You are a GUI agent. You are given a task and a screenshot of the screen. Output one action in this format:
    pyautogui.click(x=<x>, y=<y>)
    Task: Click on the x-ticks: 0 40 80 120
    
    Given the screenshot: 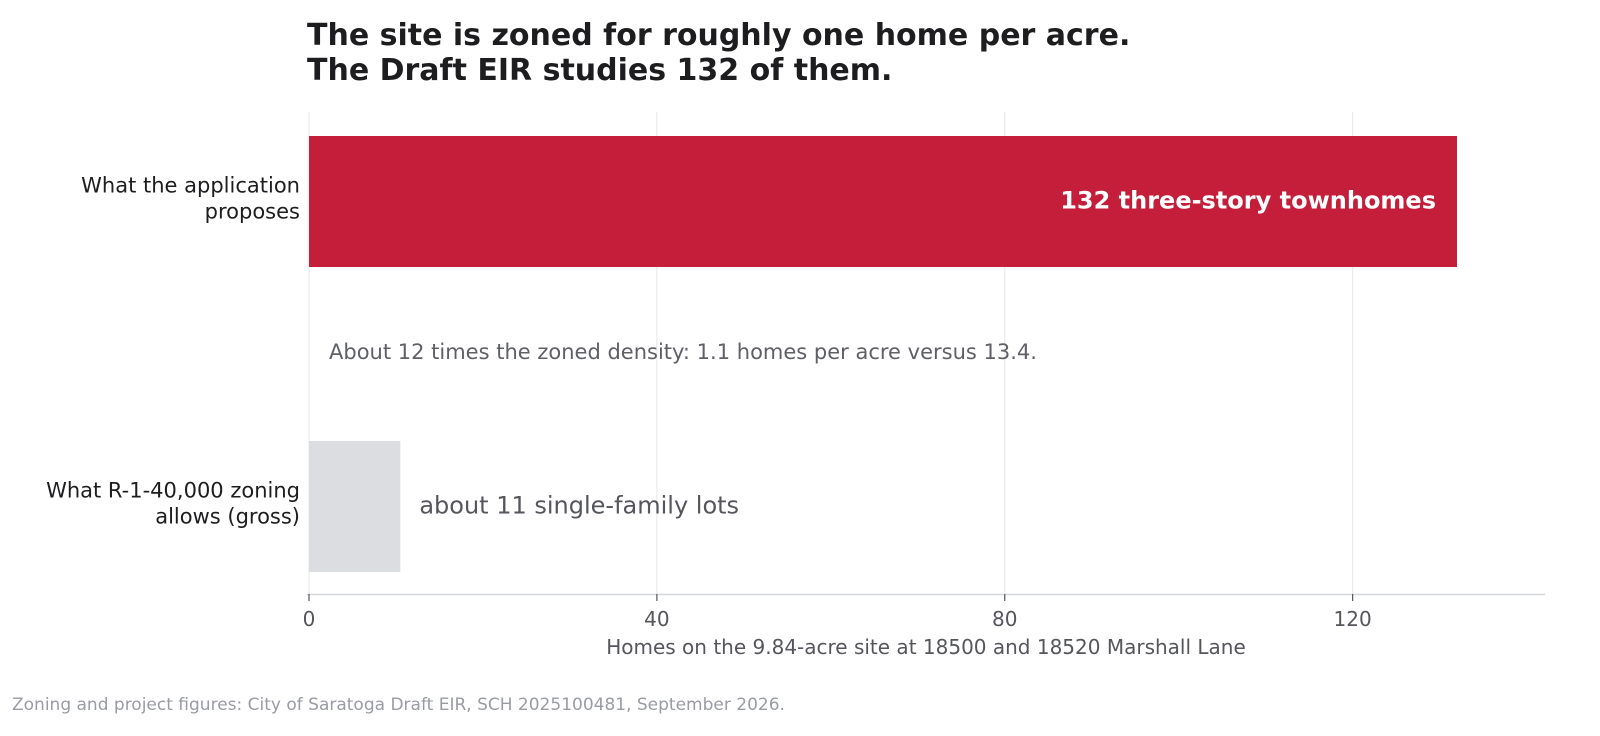 What is the action you would take?
    pyautogui.click(x=837, y=612)
    